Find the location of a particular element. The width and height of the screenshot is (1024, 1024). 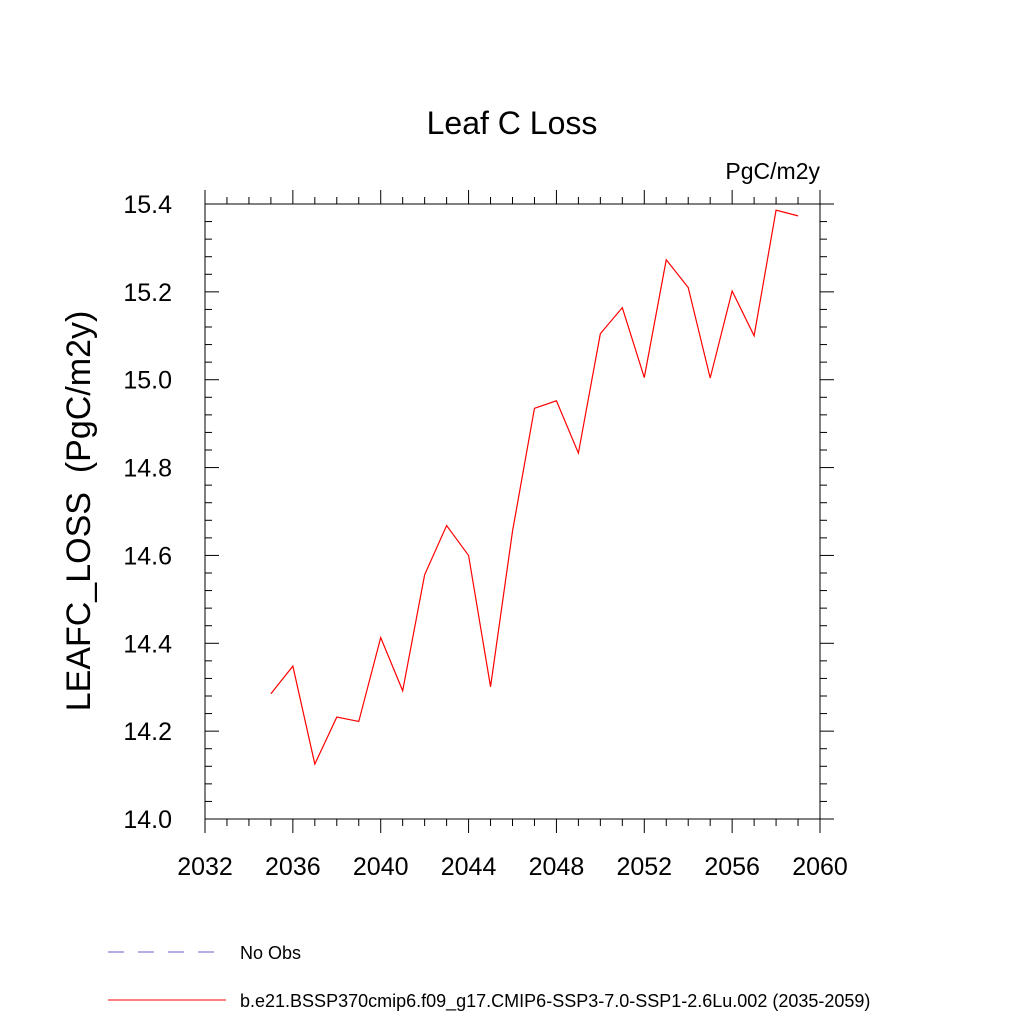

x-tick-label: 2036 is located at coordinates (293, 867).